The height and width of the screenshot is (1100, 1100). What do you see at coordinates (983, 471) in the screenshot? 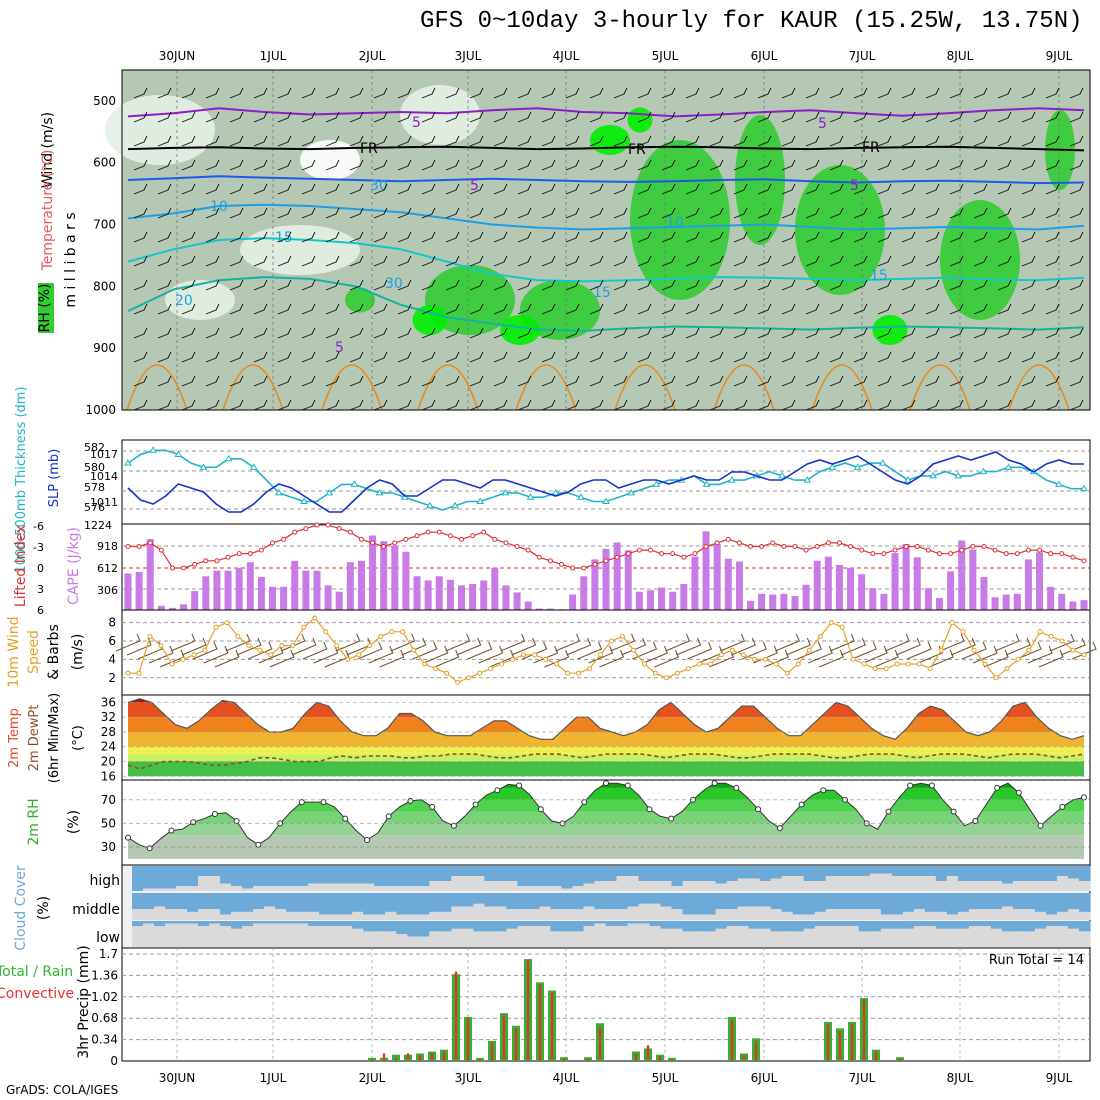
I see `thickness-line-point` at bounding box center [983, 471].